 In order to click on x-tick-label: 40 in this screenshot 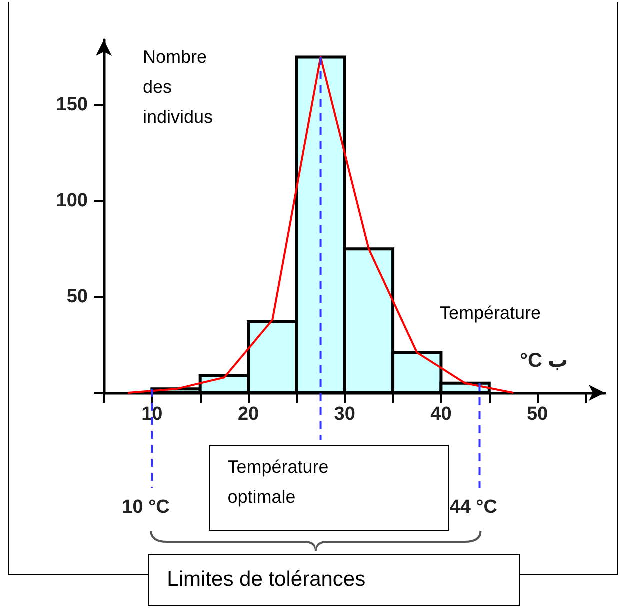, I will do `click(441, 414)`.